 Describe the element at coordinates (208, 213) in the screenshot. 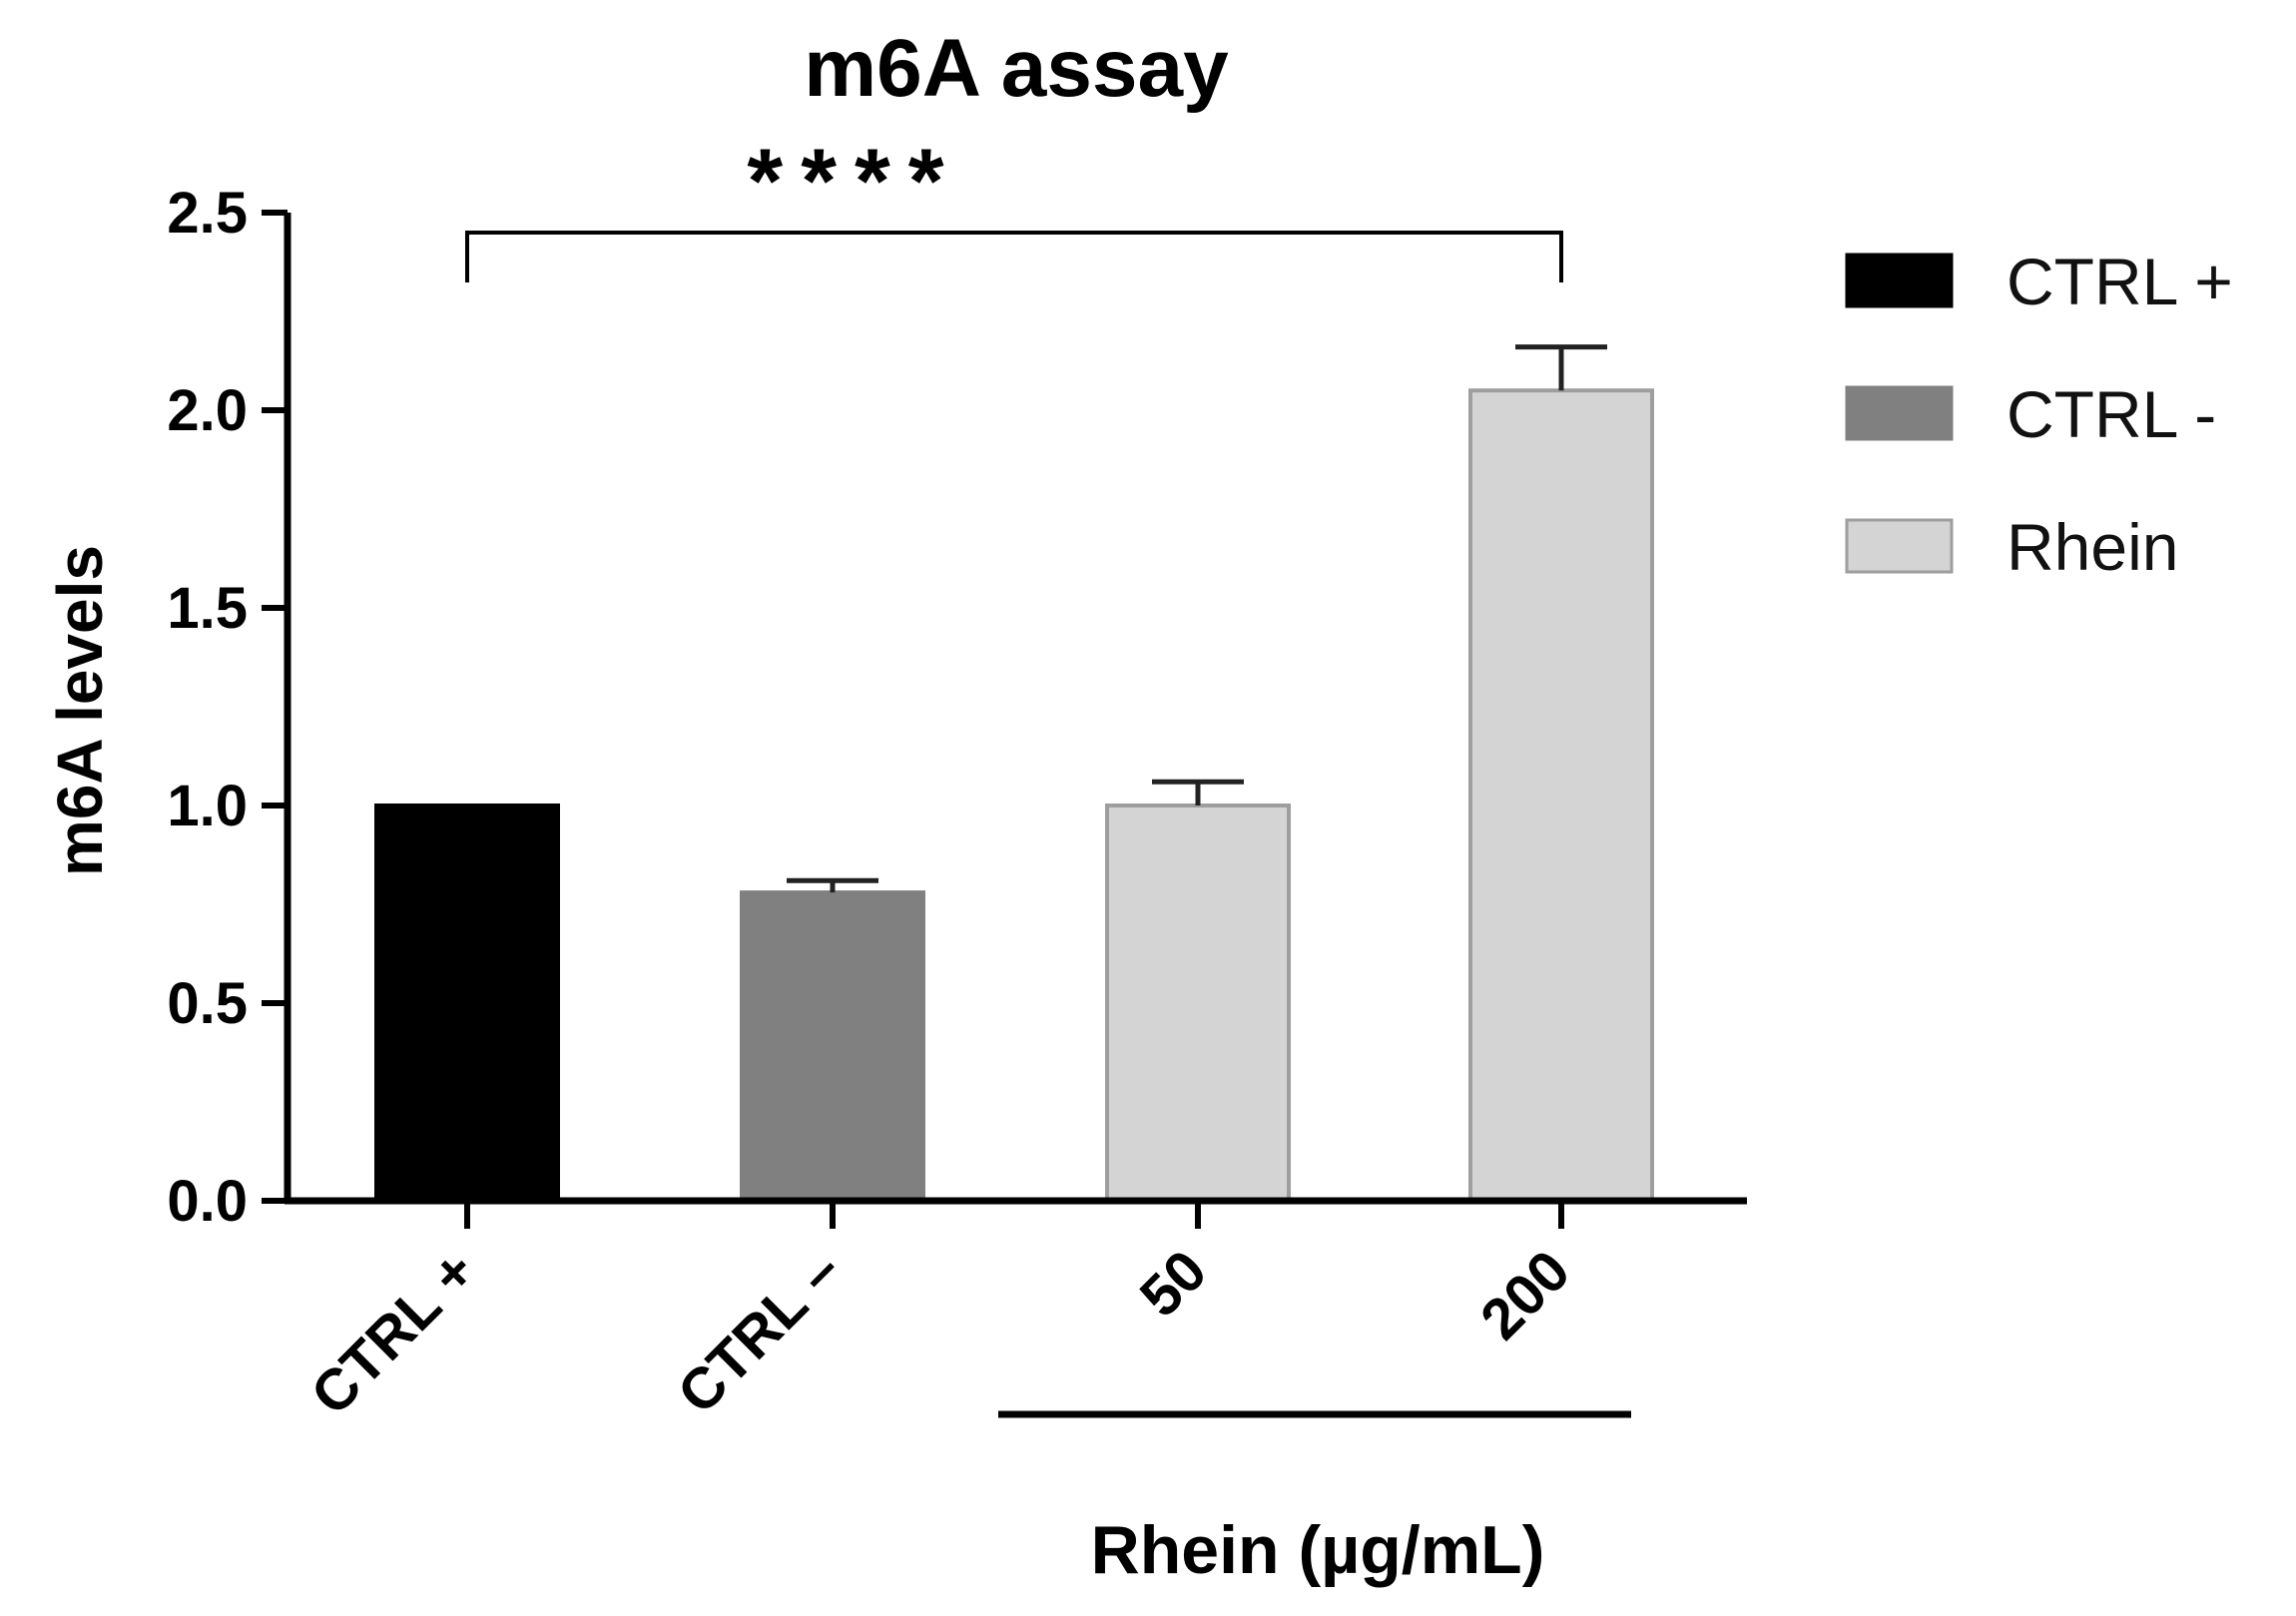

I see `y-tick-label: 2.5` at that location.